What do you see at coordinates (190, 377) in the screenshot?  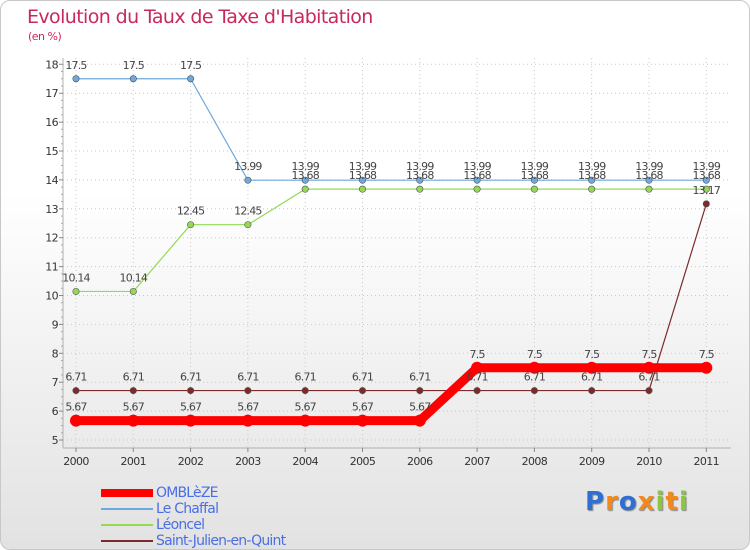 I see `data-label-saint-julien-en-quint-2002: 6.71` at bounding box center [190, 377].